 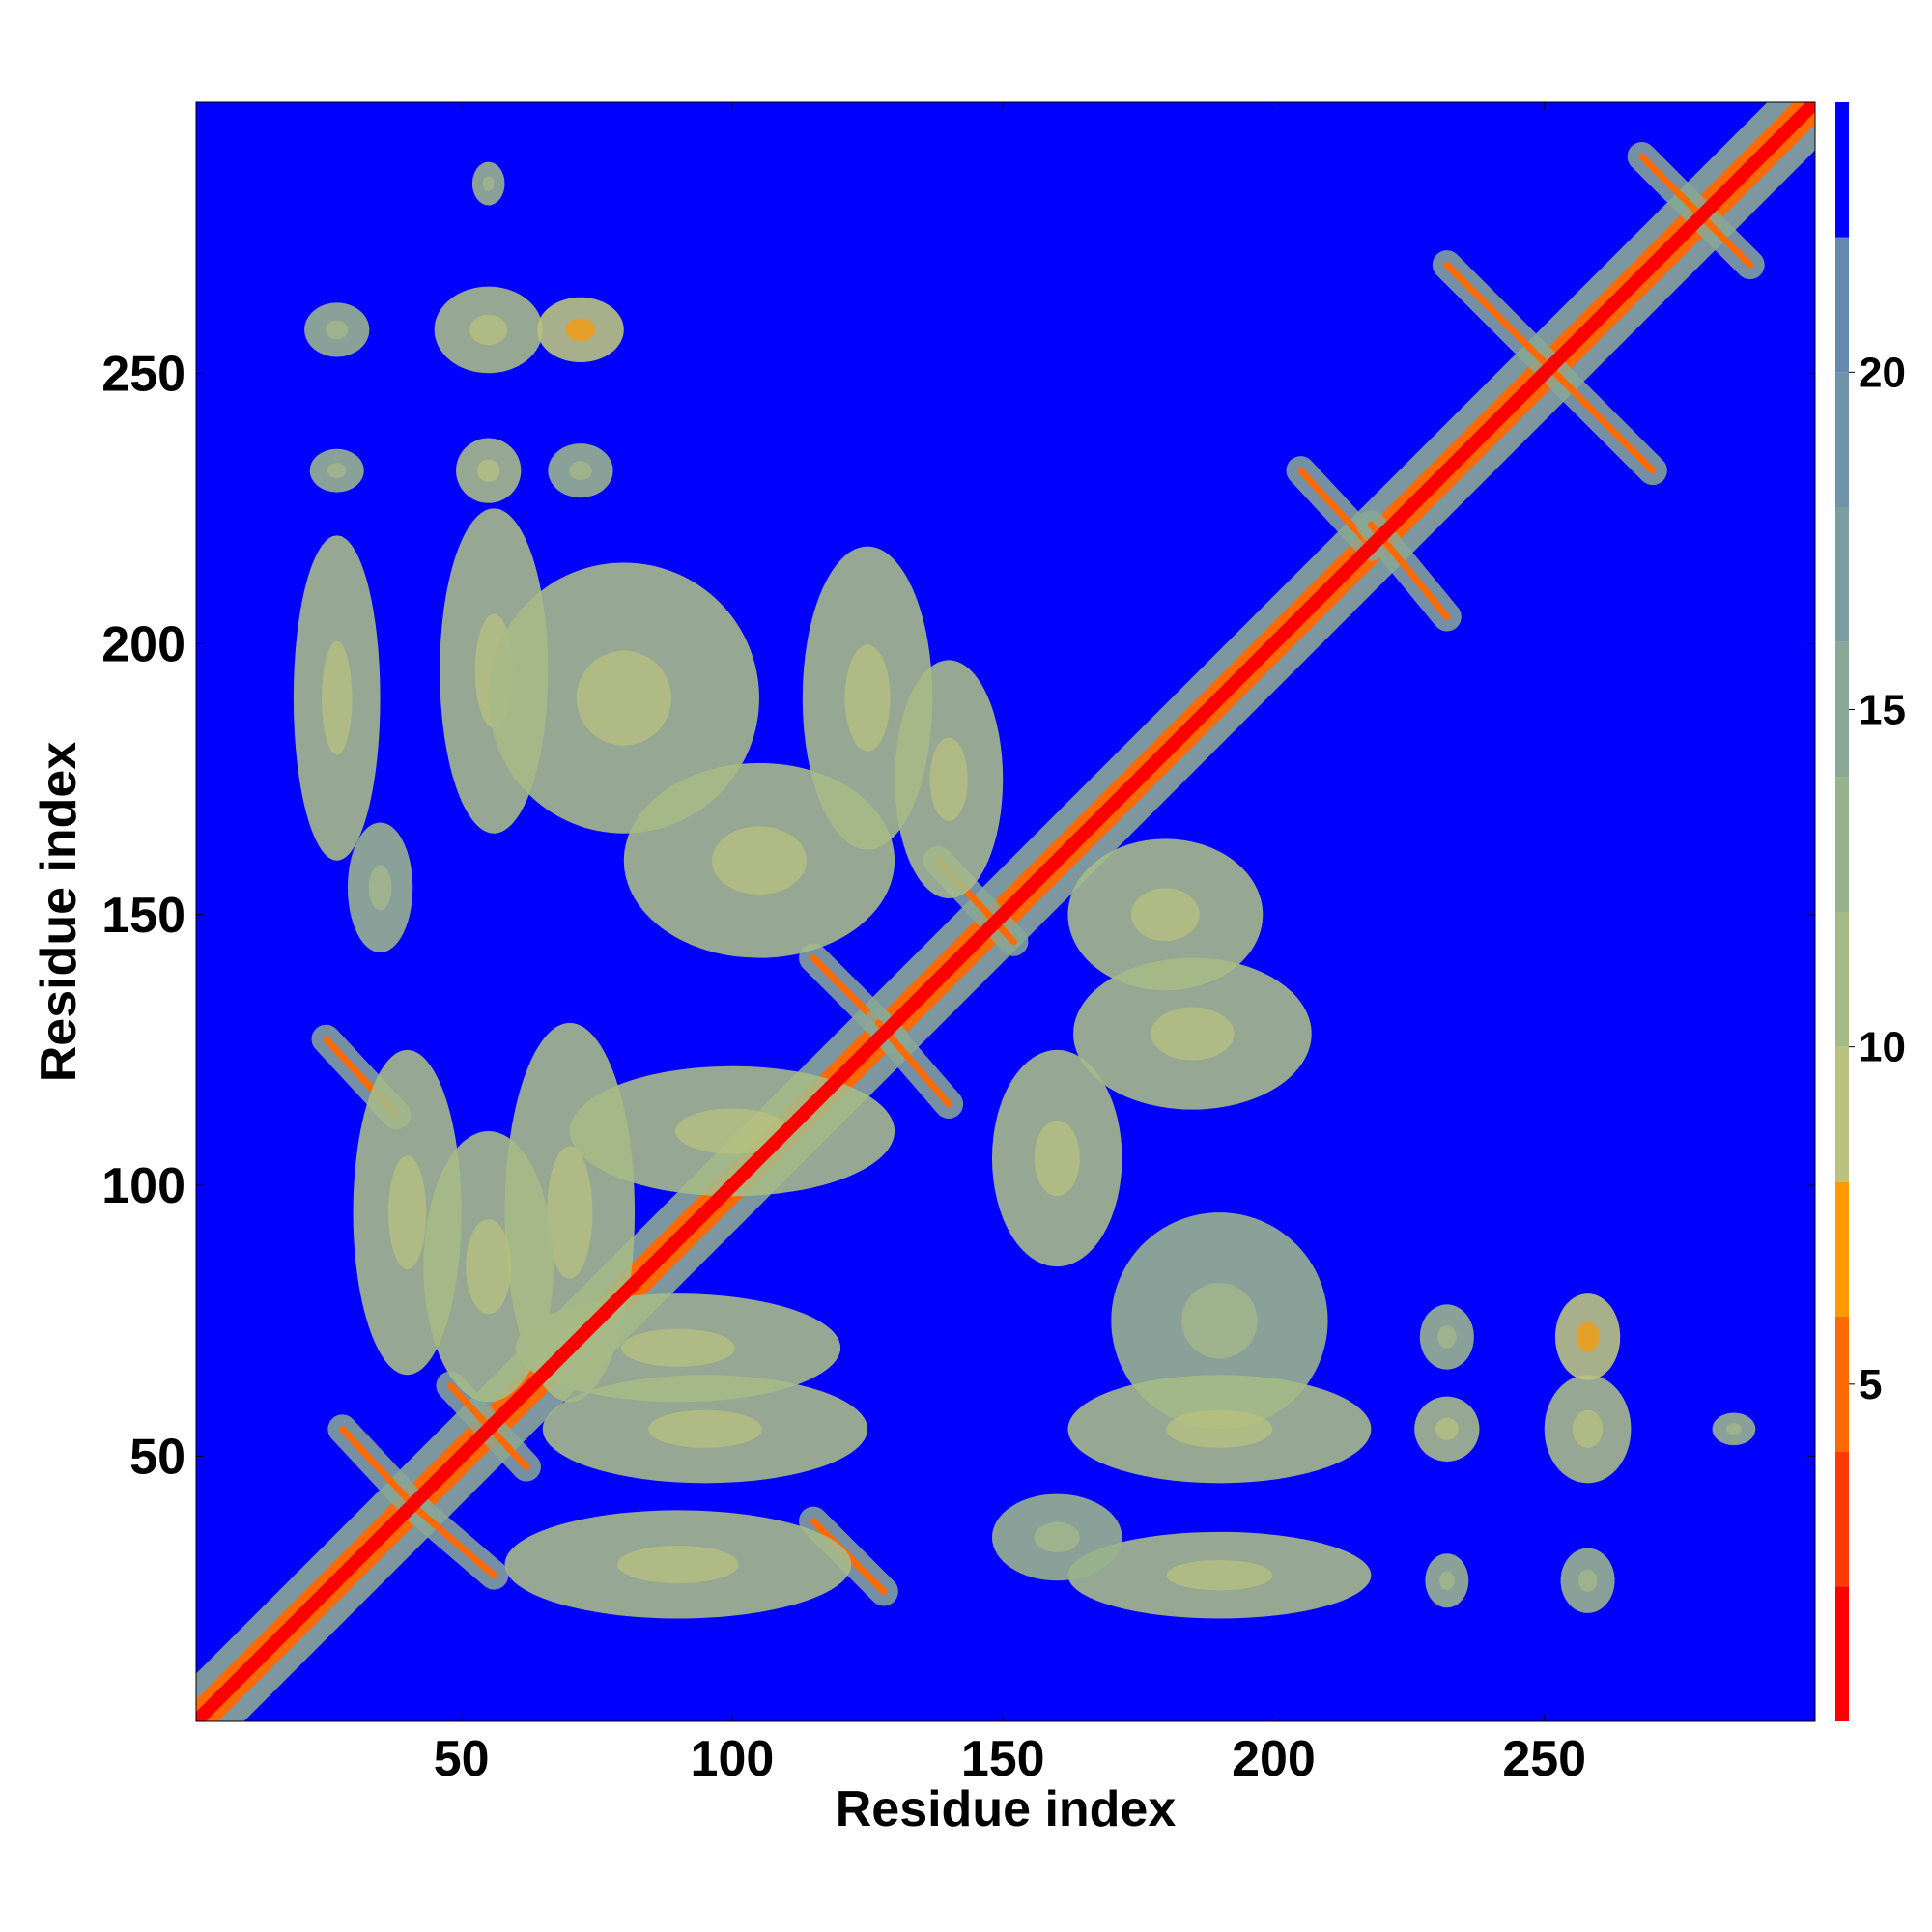 I want to click on colorbar: 5 10 15 20, so click(x=1870, y=911).